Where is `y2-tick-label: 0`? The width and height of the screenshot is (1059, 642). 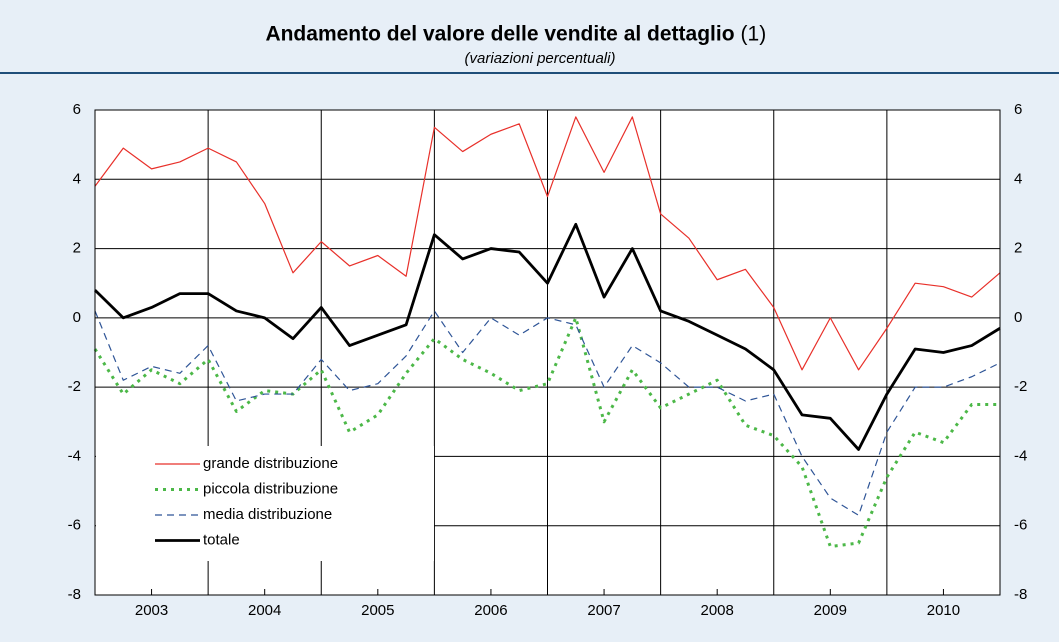
y2-tick-label: 0 is located at coordinates (1018, 317).